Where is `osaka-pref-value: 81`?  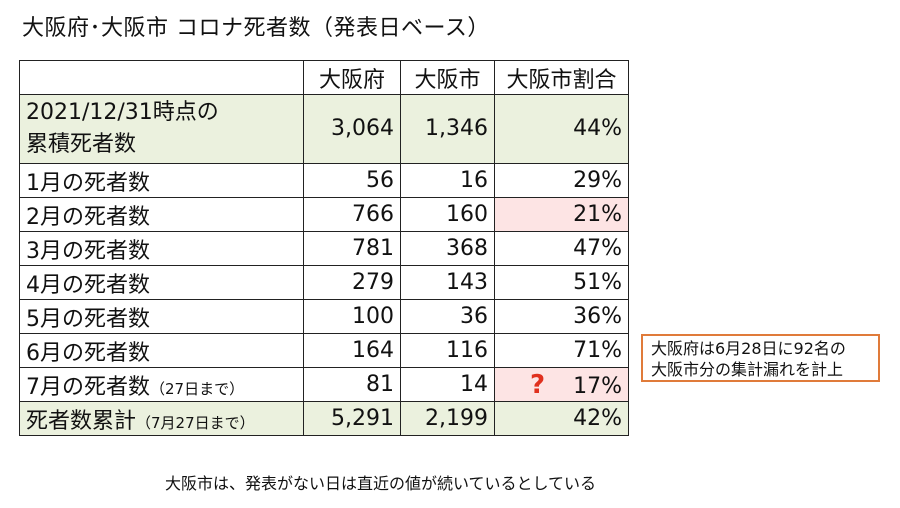 osaka-pref-value: 81 is located at coordinates (352, 384).